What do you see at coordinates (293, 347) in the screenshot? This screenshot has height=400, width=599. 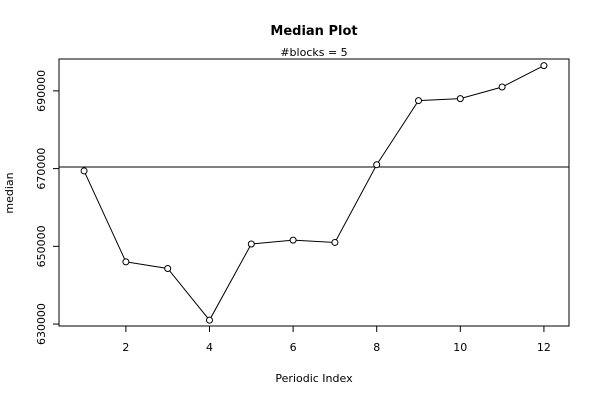 I see `x-tick-label: 6` at bounding box center [293, 347].